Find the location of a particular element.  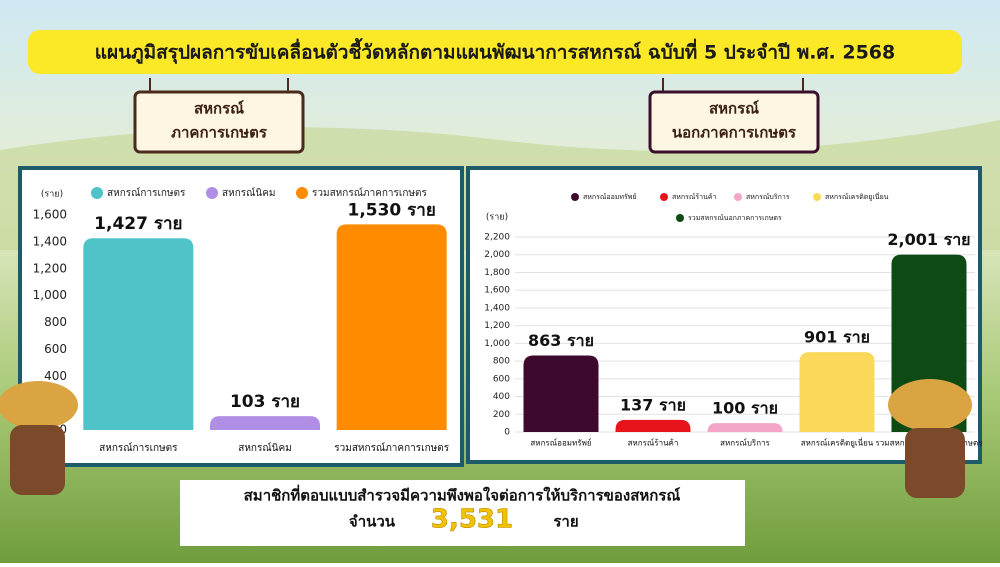

y-tick-label: 2,200 is located at coordinates (497, 238).